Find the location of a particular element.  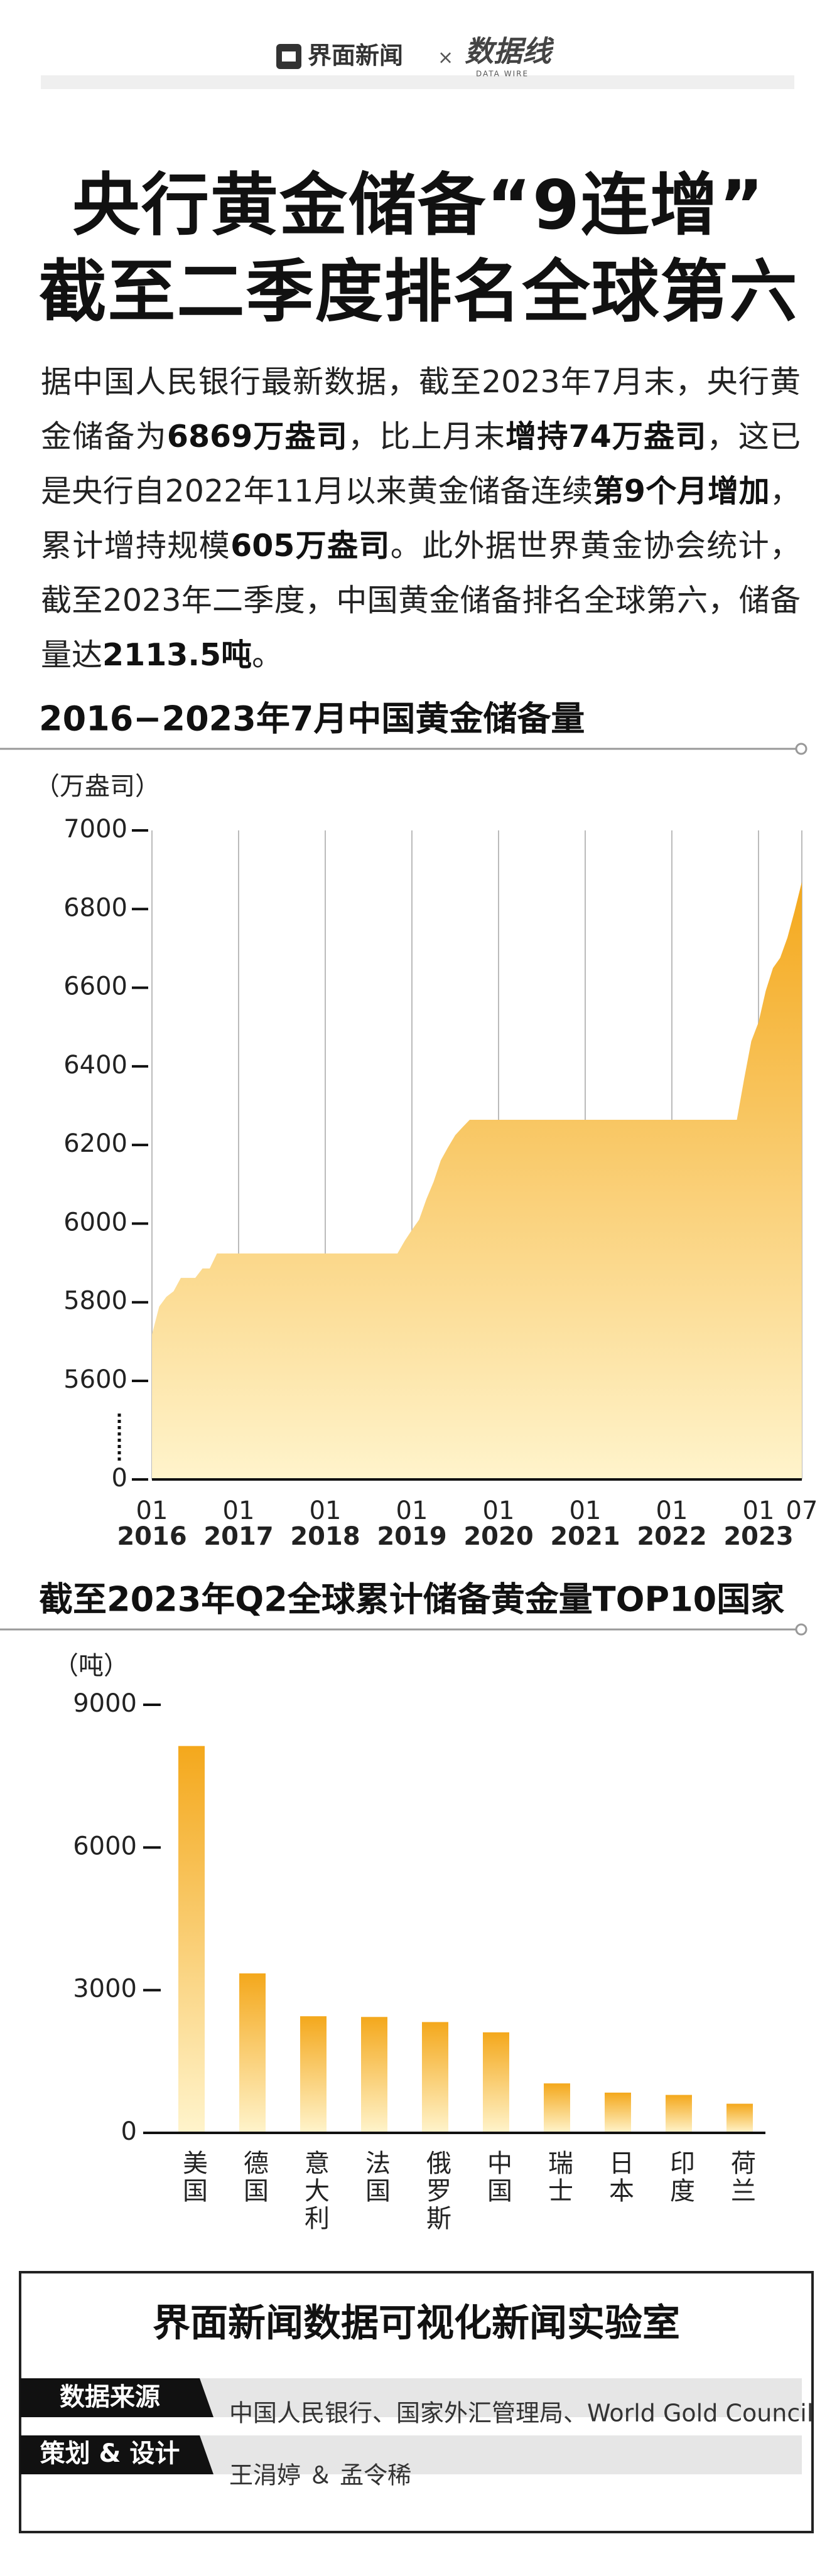

footer-label: 数据来源 is located at coordinates (110, 2397).